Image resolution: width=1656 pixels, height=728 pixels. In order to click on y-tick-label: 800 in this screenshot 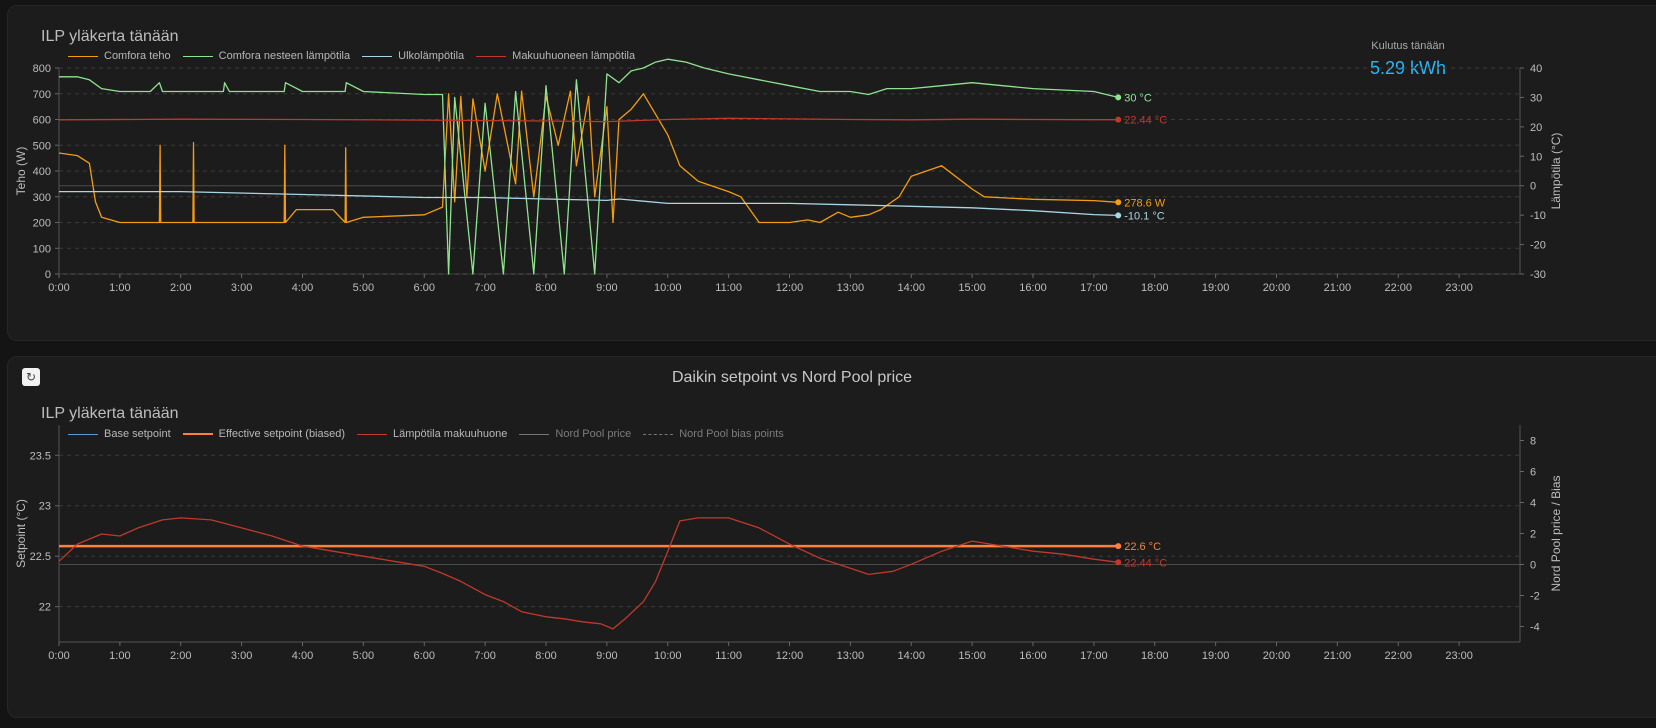, I will do `click(42, 69)`.